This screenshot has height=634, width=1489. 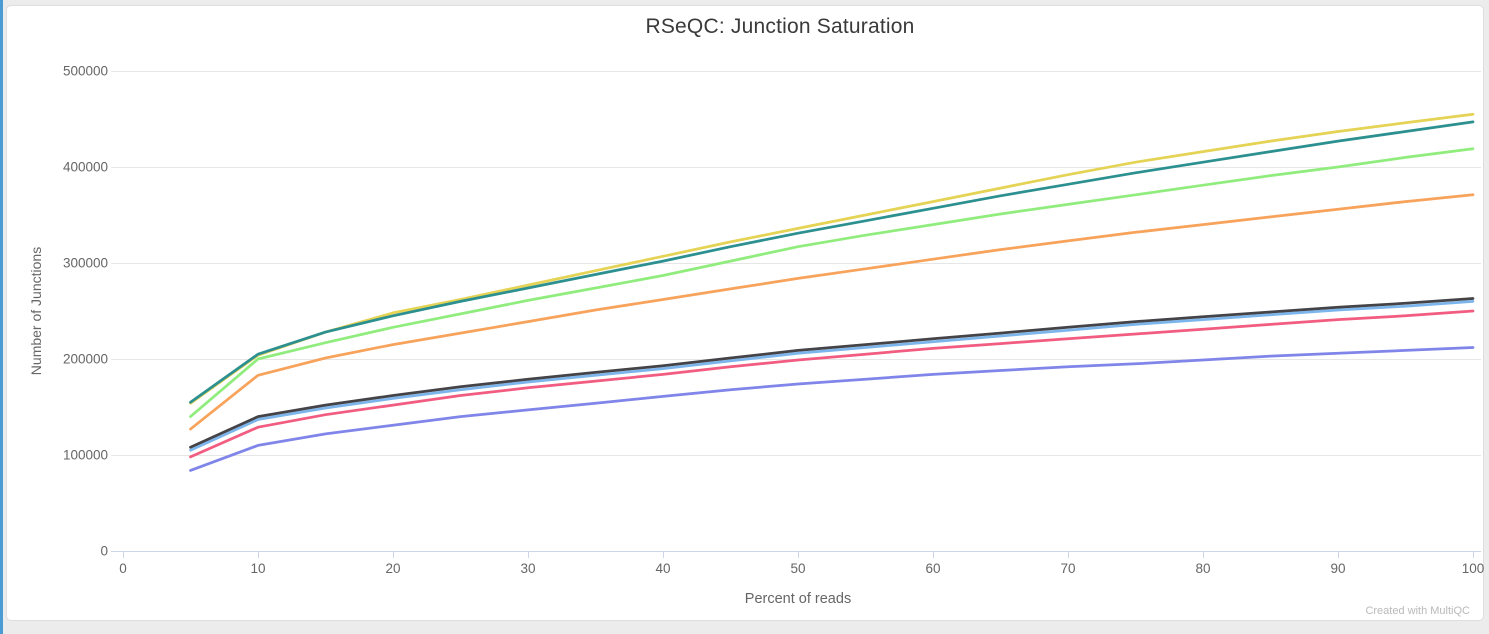 What do you see at coordinates (257, 568) in the screenshot?
I see `x-tick-label: 10` at bounding box center [257, 568].